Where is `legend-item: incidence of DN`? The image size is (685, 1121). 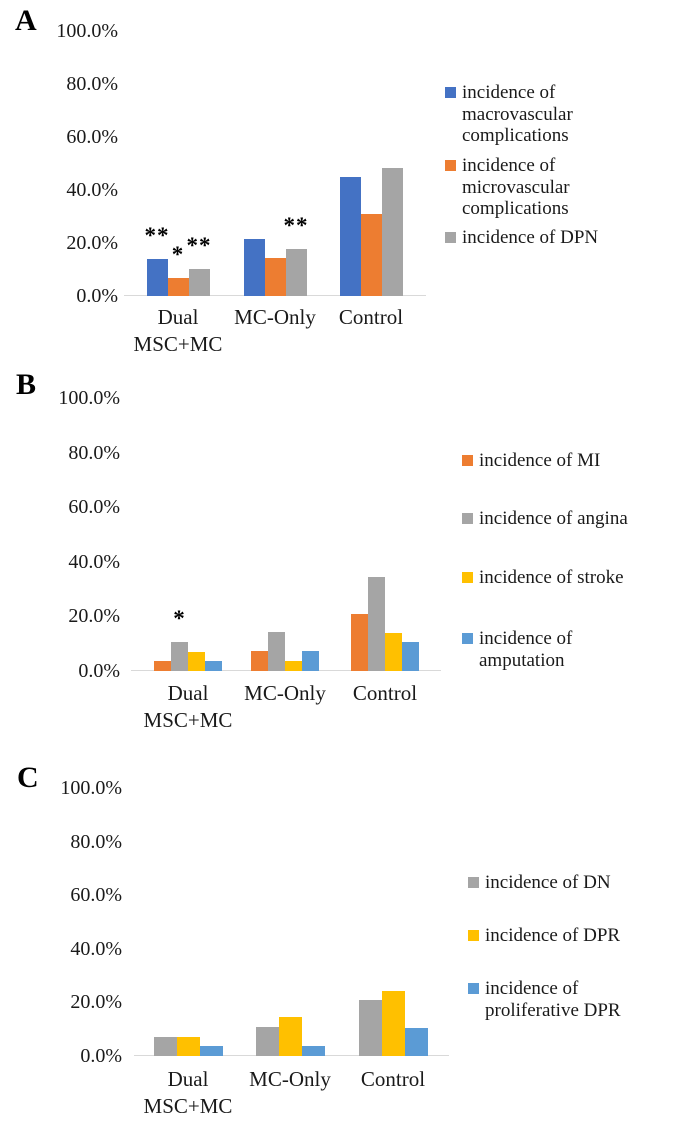 legend-item: incidence of DN is located at coordinates (539, 883).